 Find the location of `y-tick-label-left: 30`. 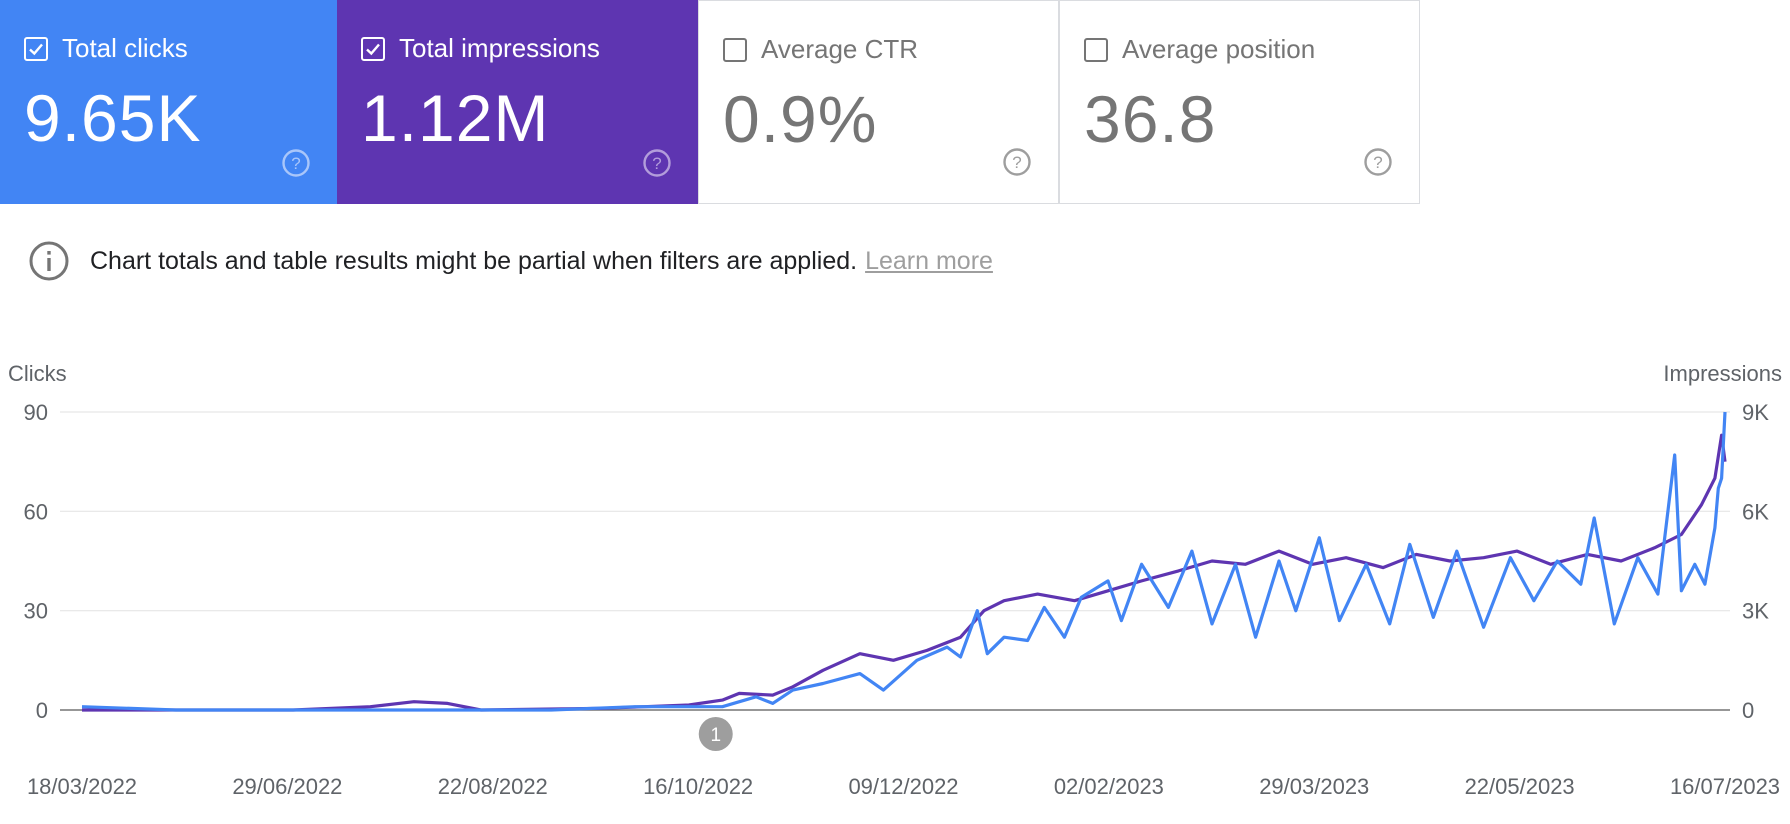

y-tick-label-left: 30 is located at coordinates (36, 611).